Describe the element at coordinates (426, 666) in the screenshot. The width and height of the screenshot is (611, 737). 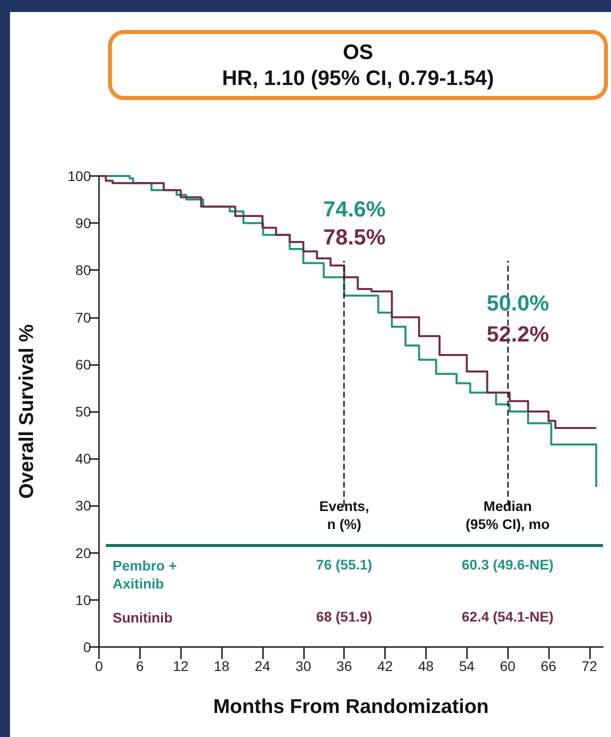
I see `x-tick-label: 48` at that location.